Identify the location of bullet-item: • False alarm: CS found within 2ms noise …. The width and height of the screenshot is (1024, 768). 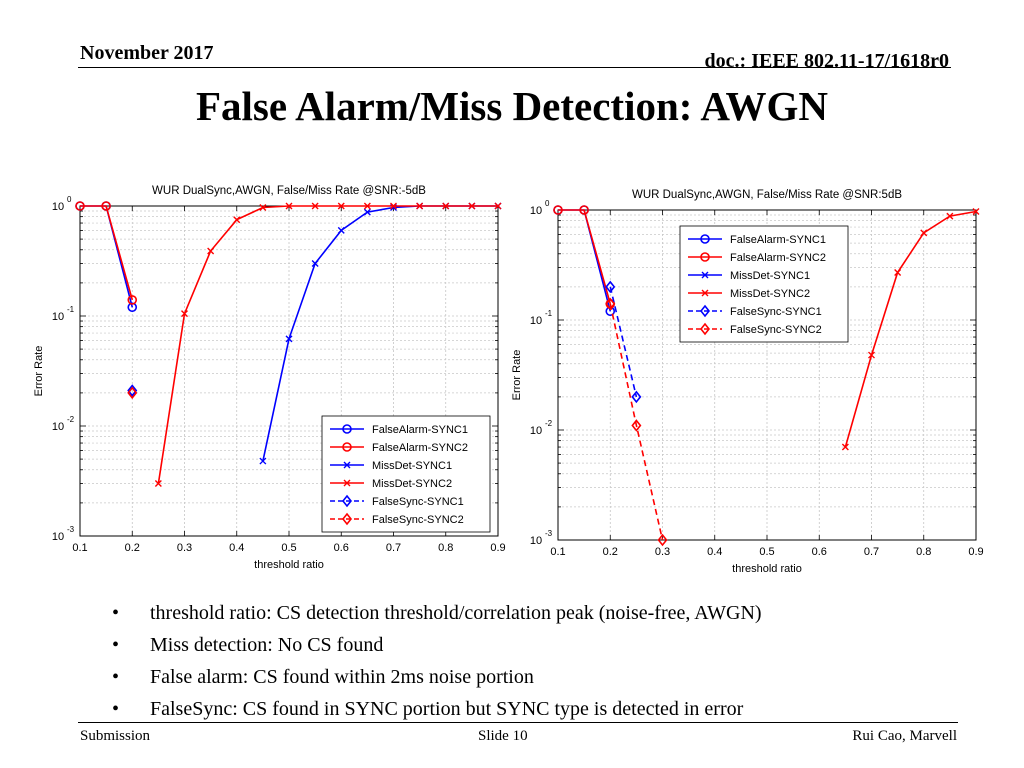
(437, 677).